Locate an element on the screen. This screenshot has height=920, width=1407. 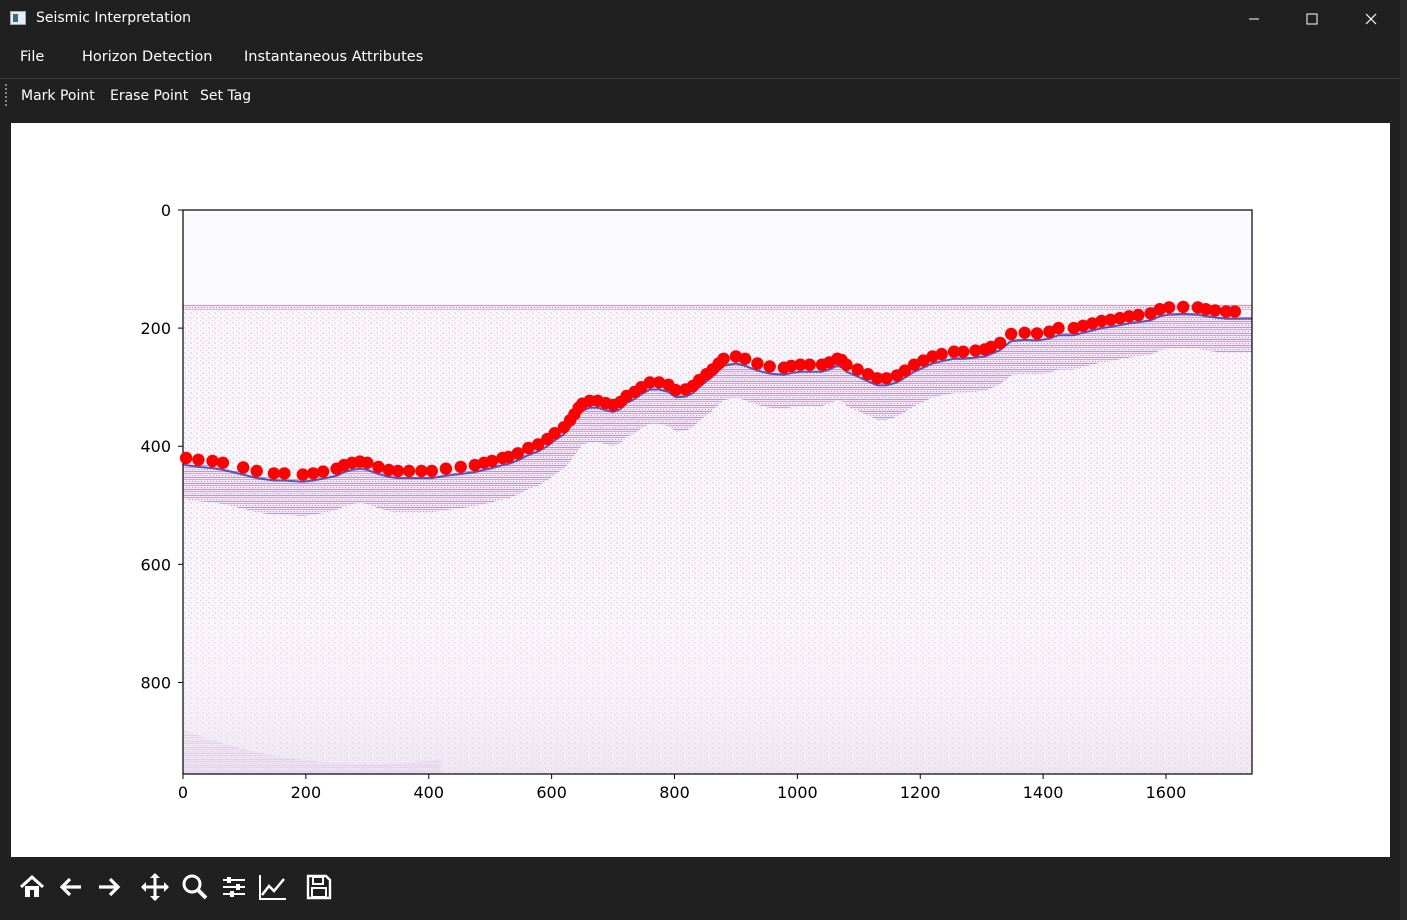
title-bar: Seismic Interpretation is located at coordinates (700, 19).